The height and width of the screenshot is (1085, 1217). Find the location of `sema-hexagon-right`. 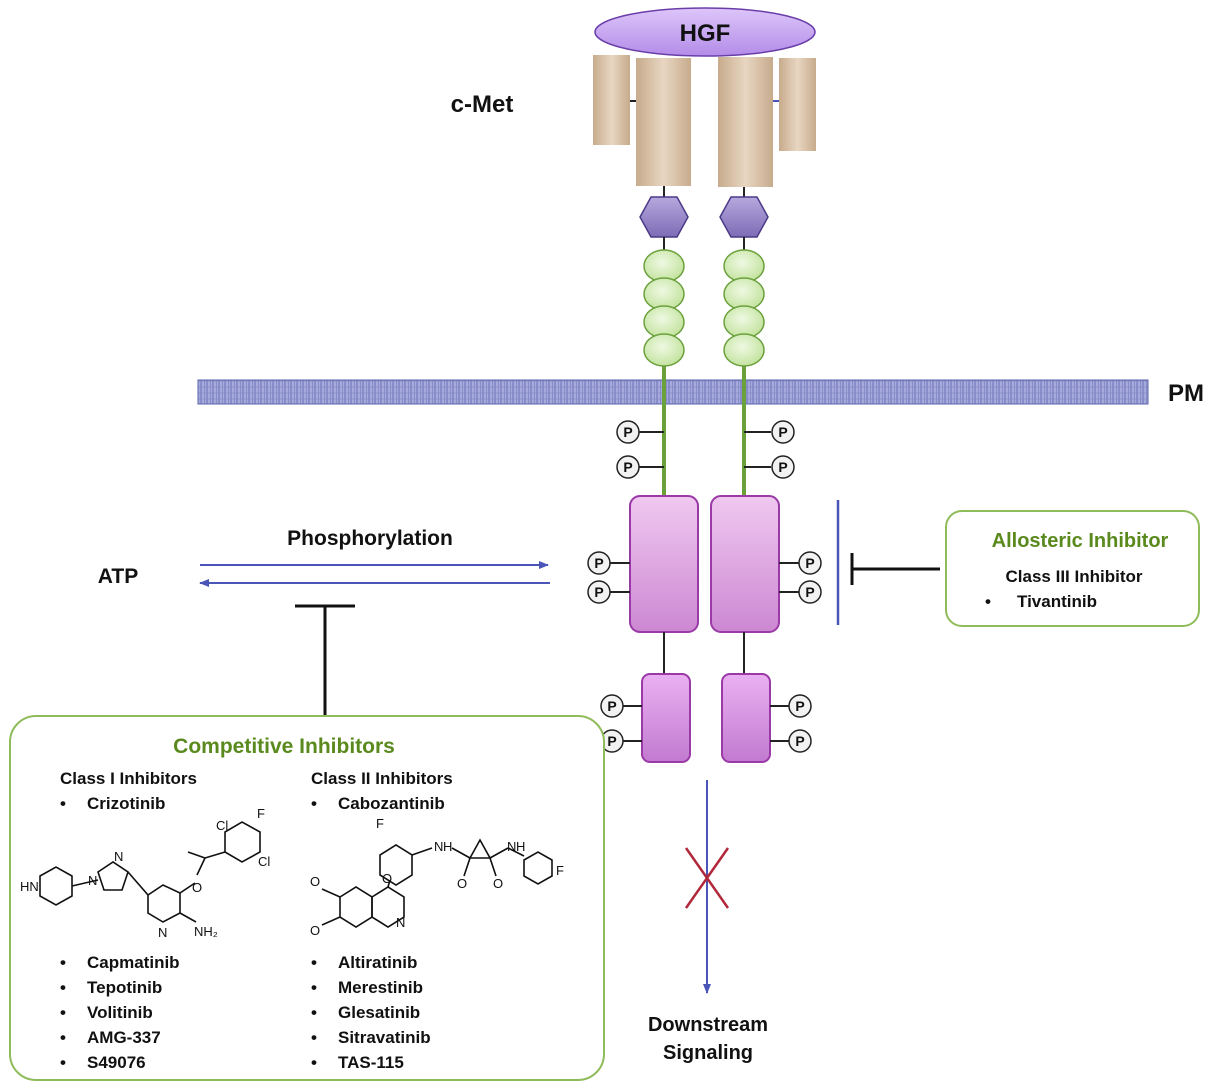

sema-hexagon-right is located at coordinates (744, 217).